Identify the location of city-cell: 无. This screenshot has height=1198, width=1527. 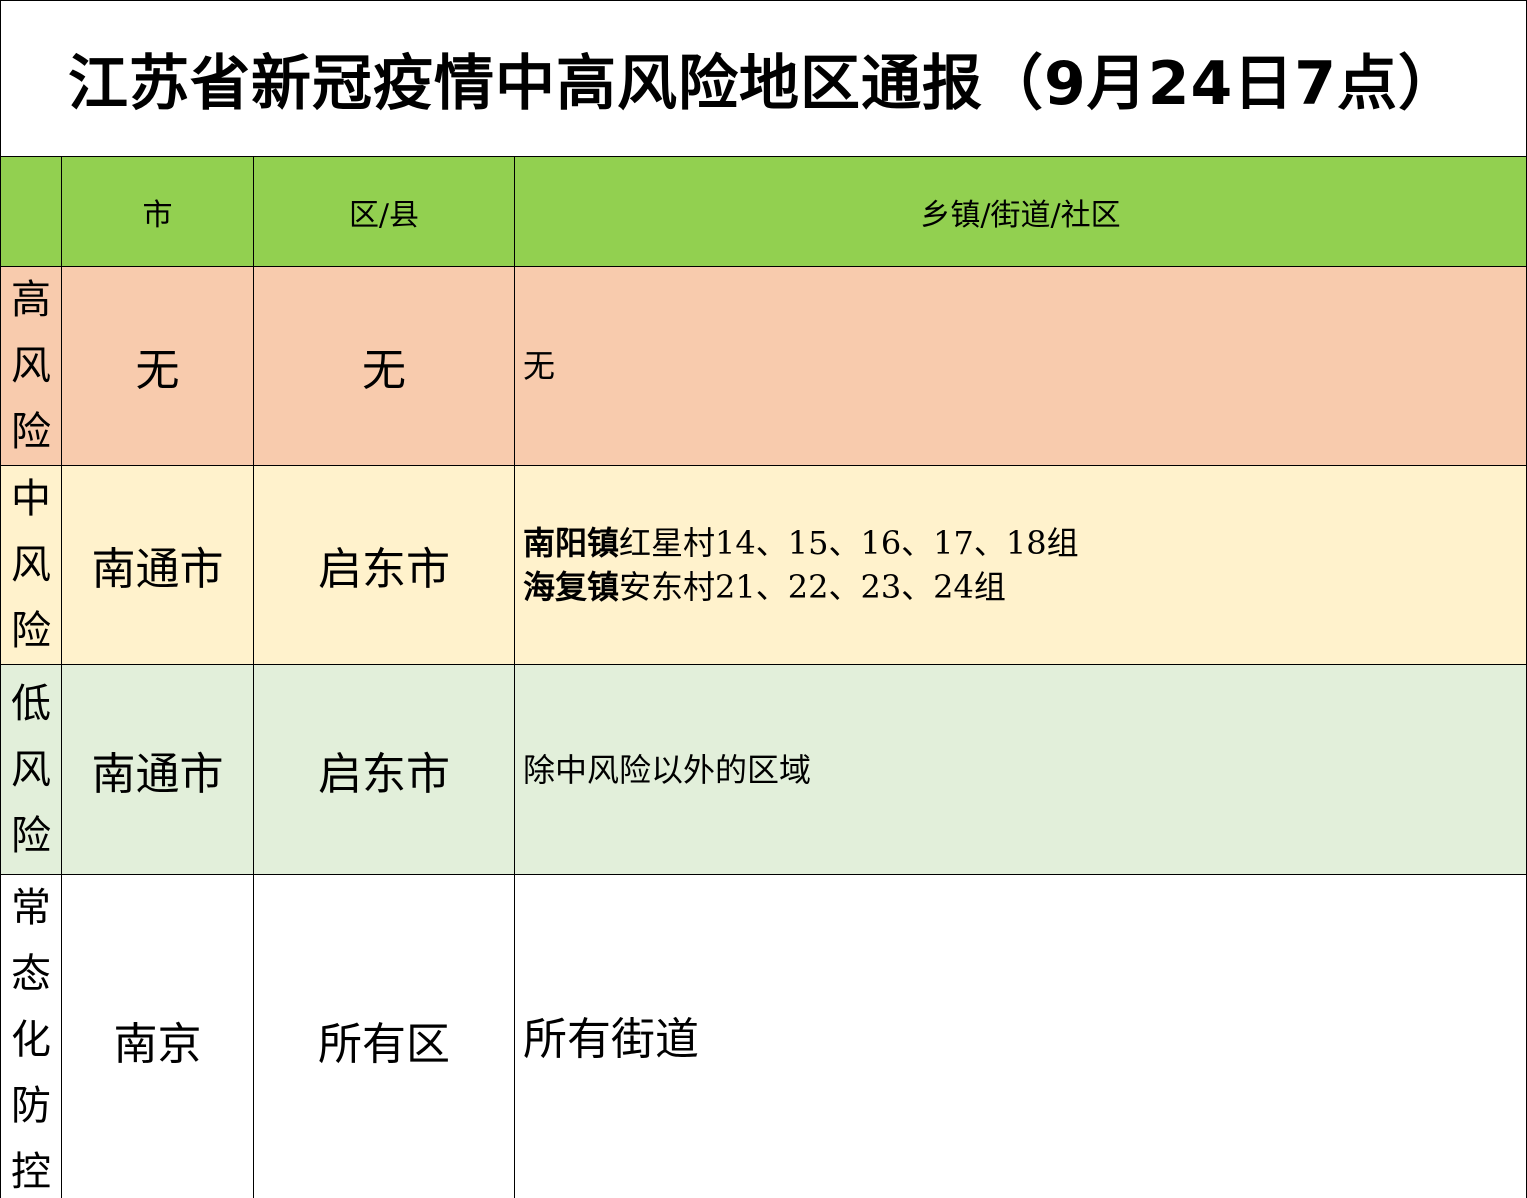
(157, 366).